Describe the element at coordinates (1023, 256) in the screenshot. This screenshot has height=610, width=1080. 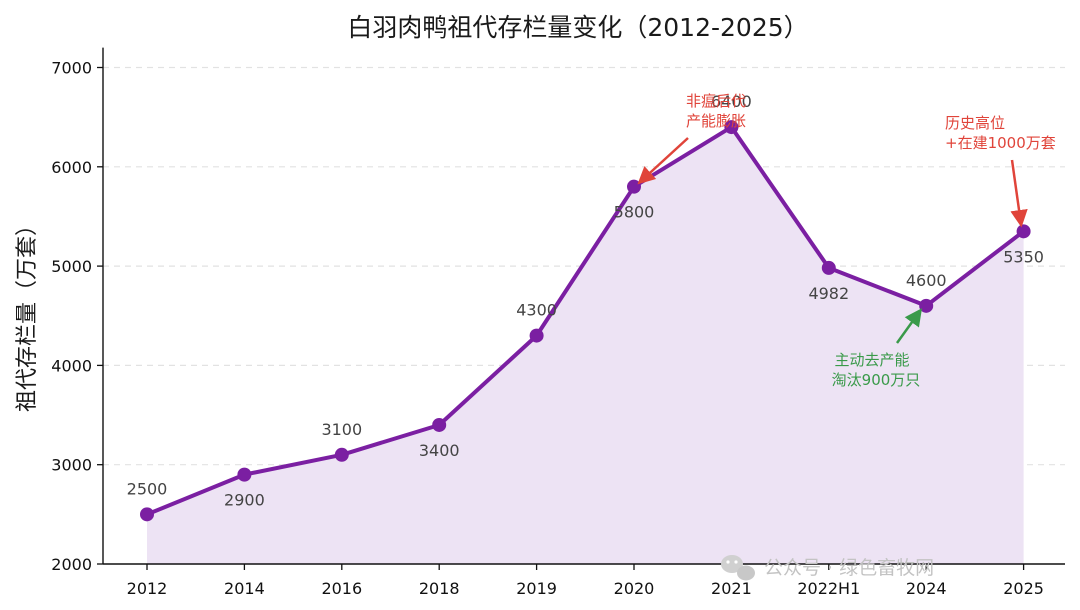
I see `data-label-2025: 5350` at that location.